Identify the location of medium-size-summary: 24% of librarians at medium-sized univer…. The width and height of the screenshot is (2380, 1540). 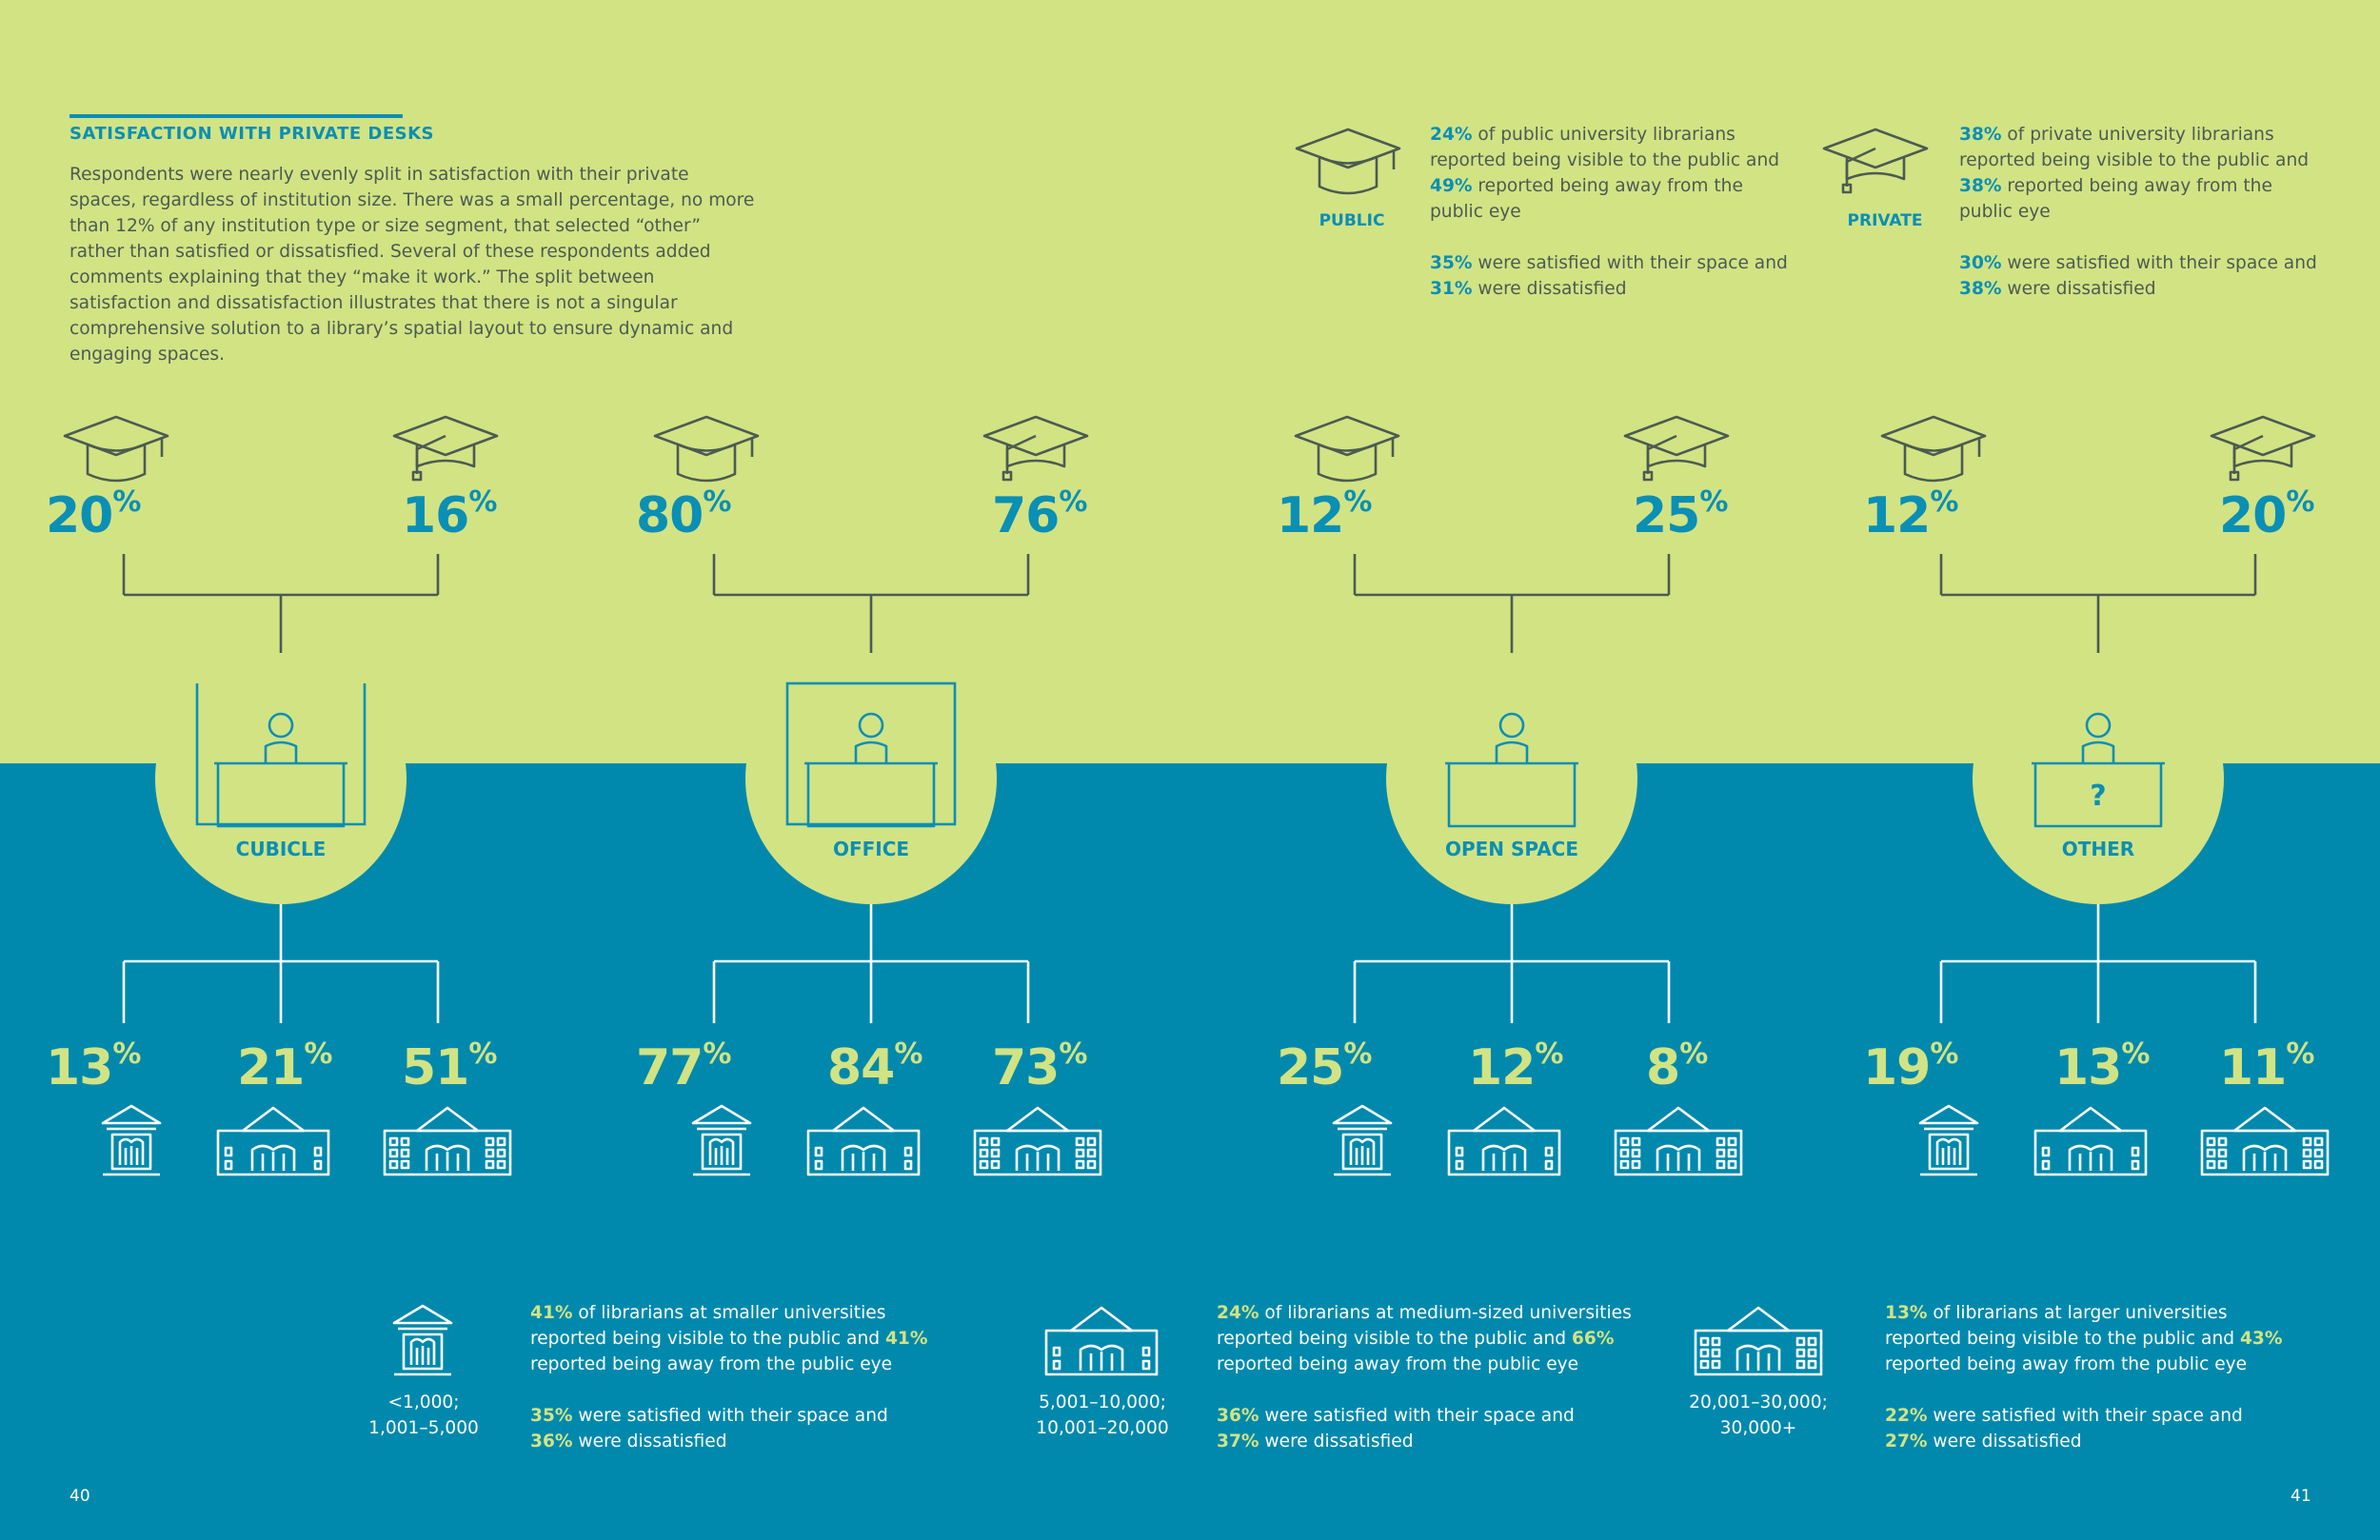
(1424, 1377).